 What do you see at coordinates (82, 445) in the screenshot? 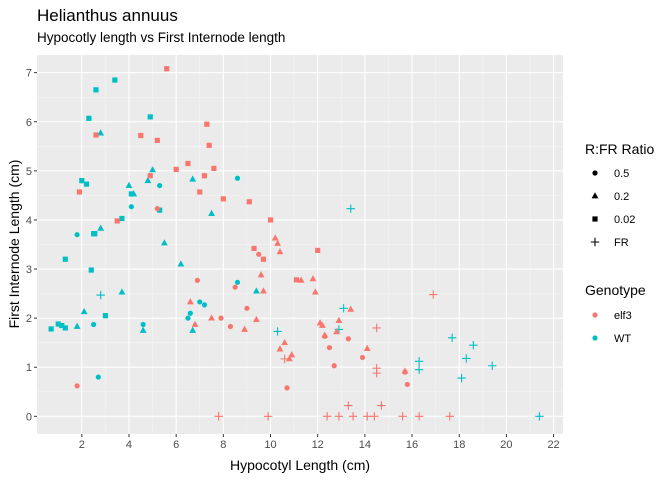
I see `x-tick-label: 2` at bounding box center [82, 445].